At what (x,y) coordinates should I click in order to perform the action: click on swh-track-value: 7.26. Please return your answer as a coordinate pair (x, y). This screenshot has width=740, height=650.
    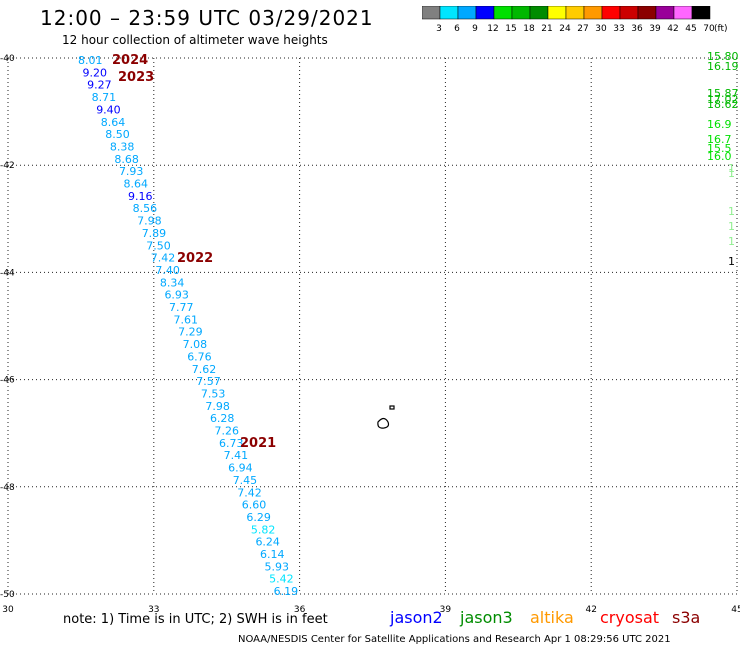
    Looking at the image, I should click on (227, 431).